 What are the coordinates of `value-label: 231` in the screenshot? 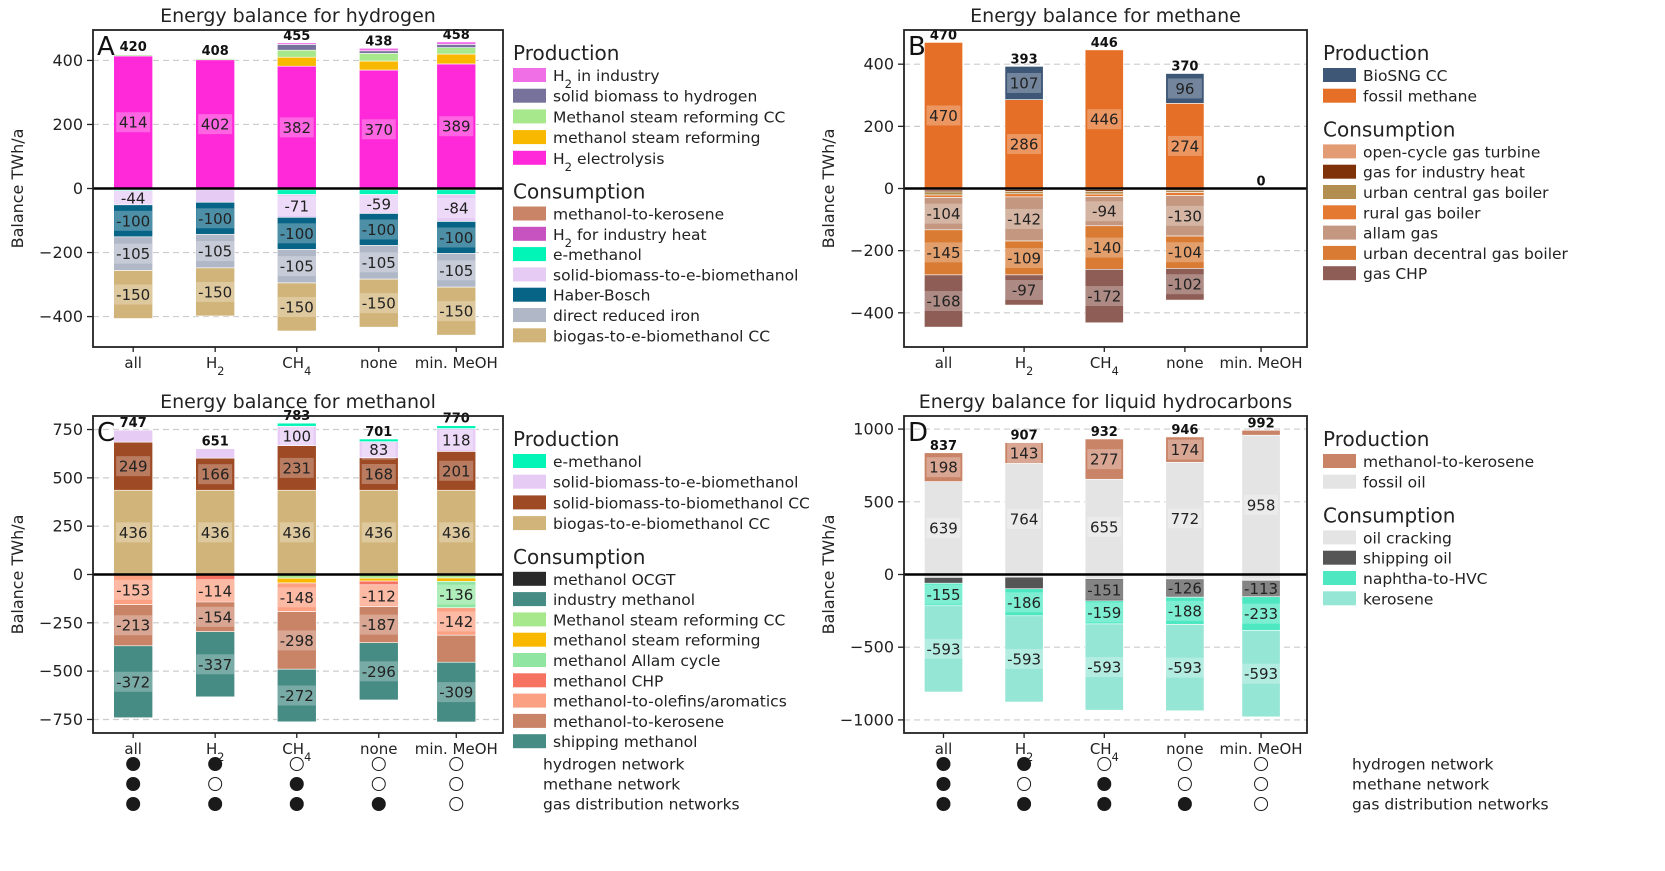 It's located at (296, 468).